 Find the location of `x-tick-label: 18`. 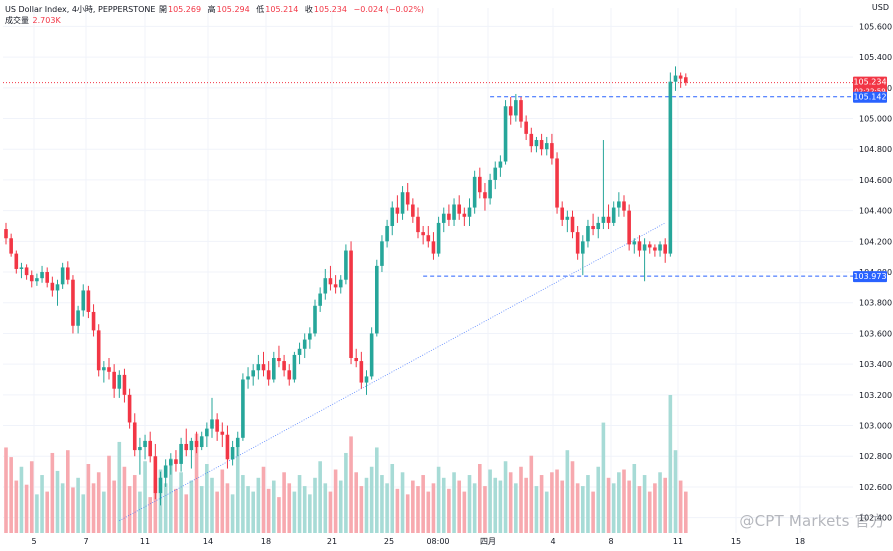

x-tick-label: 18 is located at coordinates (266, 541).